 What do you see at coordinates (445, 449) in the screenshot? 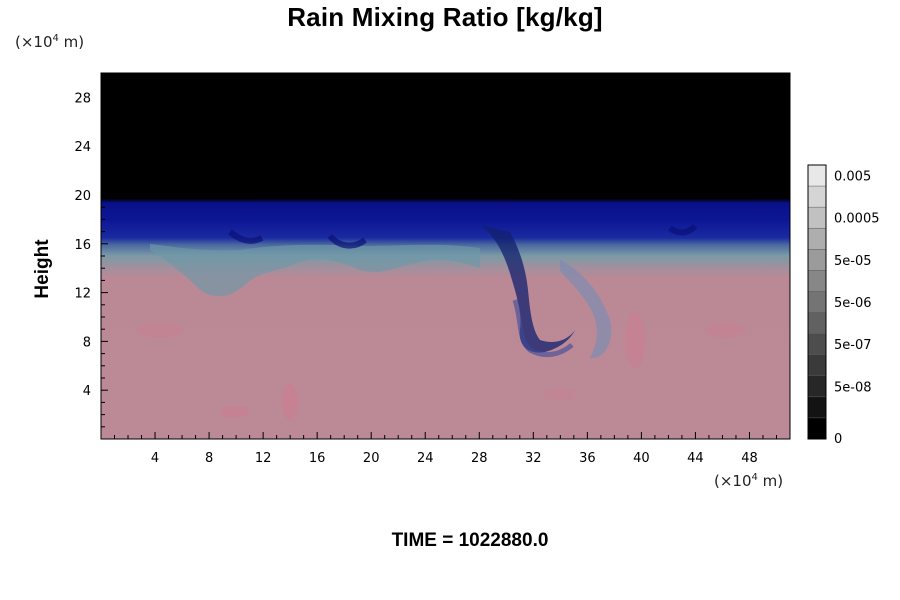
I see `x-axis: 4 8 12 16 20 24 28 32 36 40 44 48` at bounding box center [445, 449].